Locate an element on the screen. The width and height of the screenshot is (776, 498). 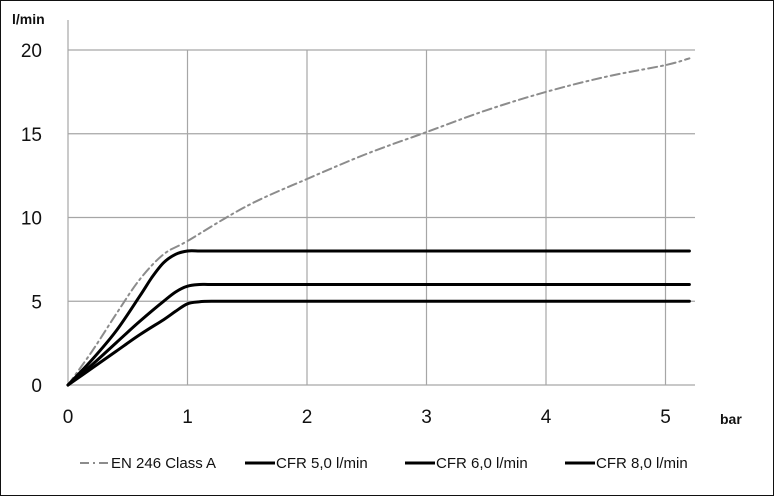
x-axis-label: bar is located at coordinates (731, 419).